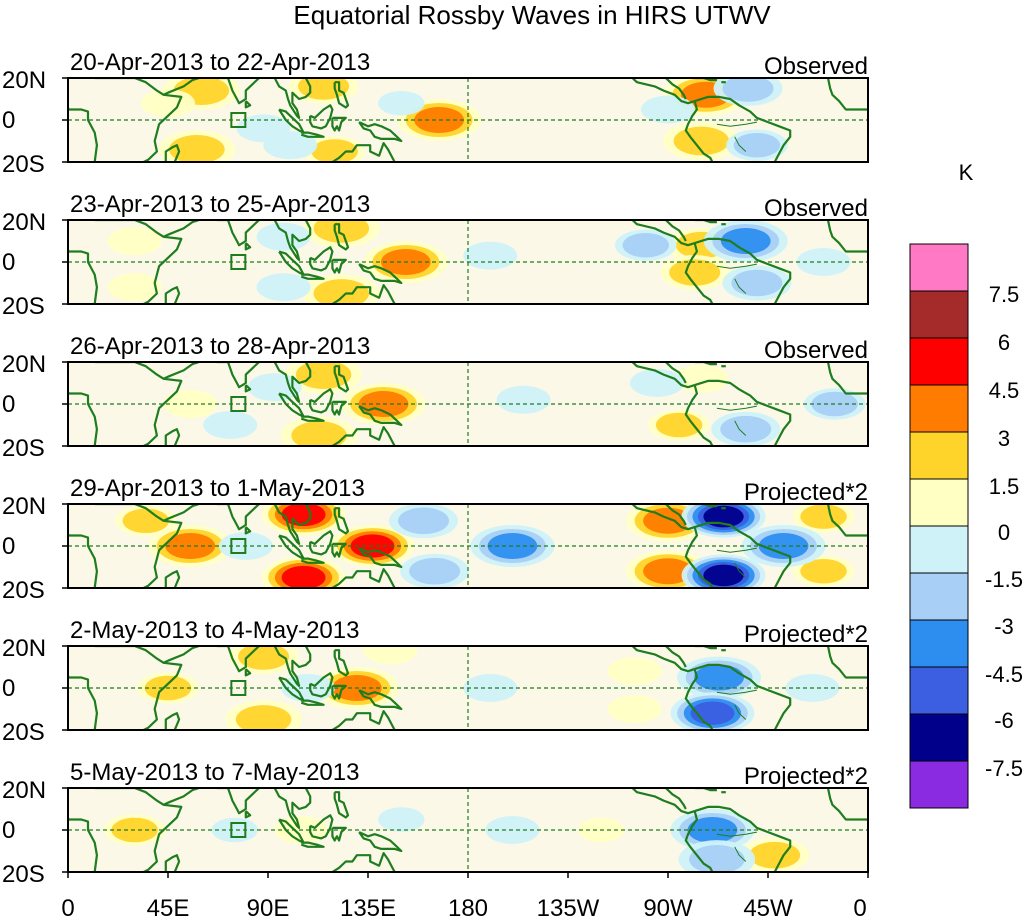  What do you see at coordinates (1004, 626) in the screenshot?
I see `colorbar-label: -3` at bounding box center [1004, 626].